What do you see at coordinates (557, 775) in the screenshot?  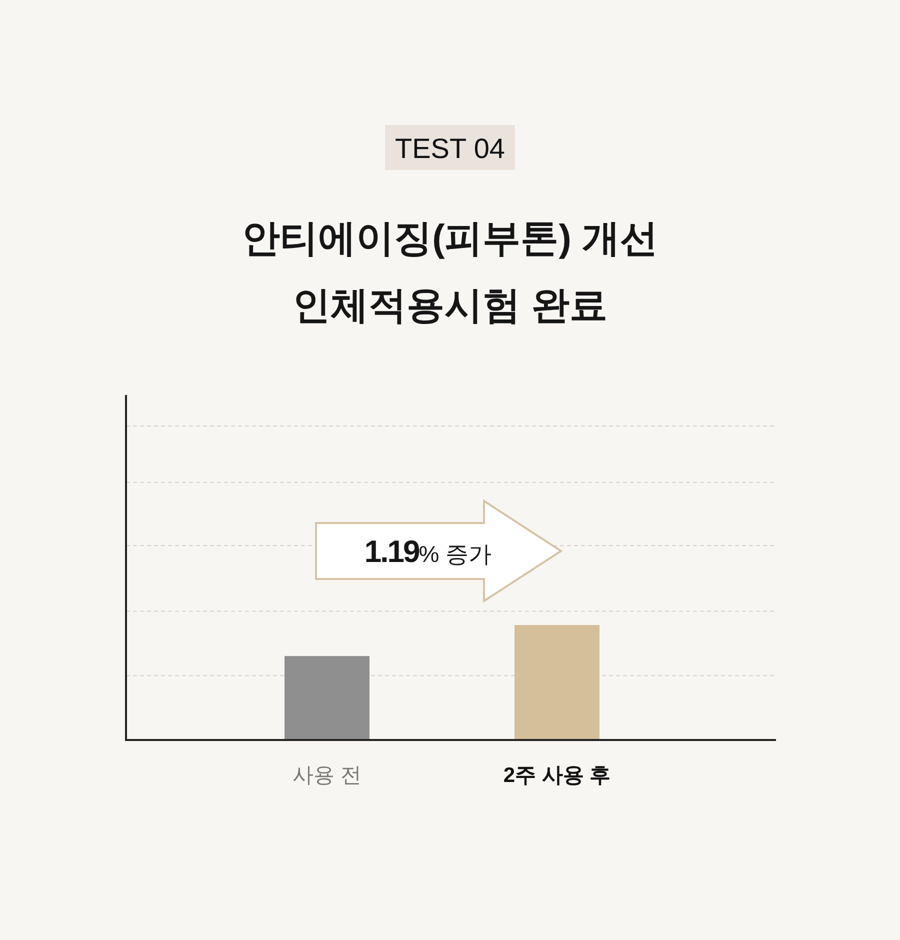 I see `x-tick-label: 2주 사용 후` at bounding box center [557, 775].